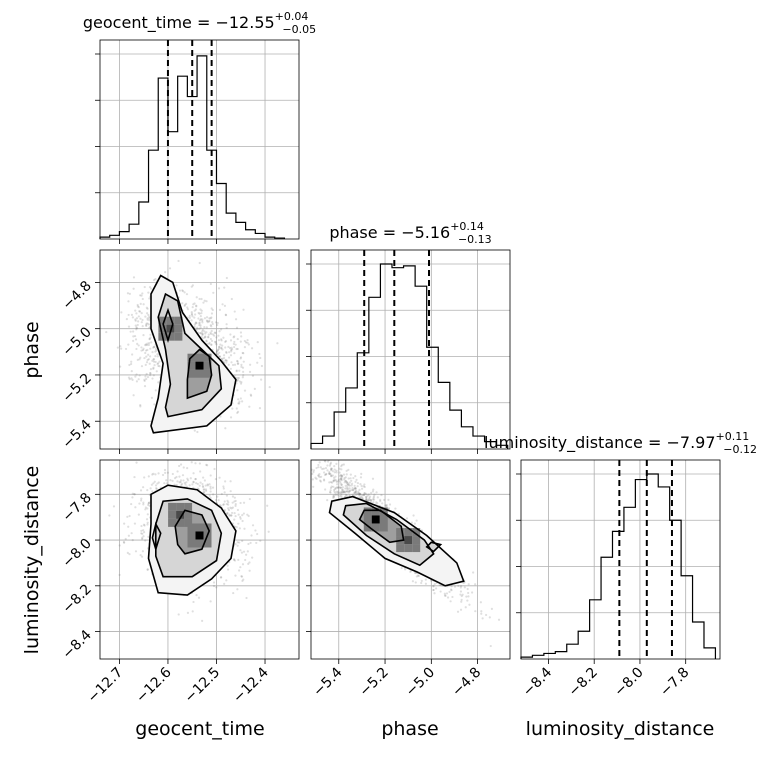 This screenshot has height=760, width=760. I want to click on xtick-label-phase: −5.4, so click(327, 681).